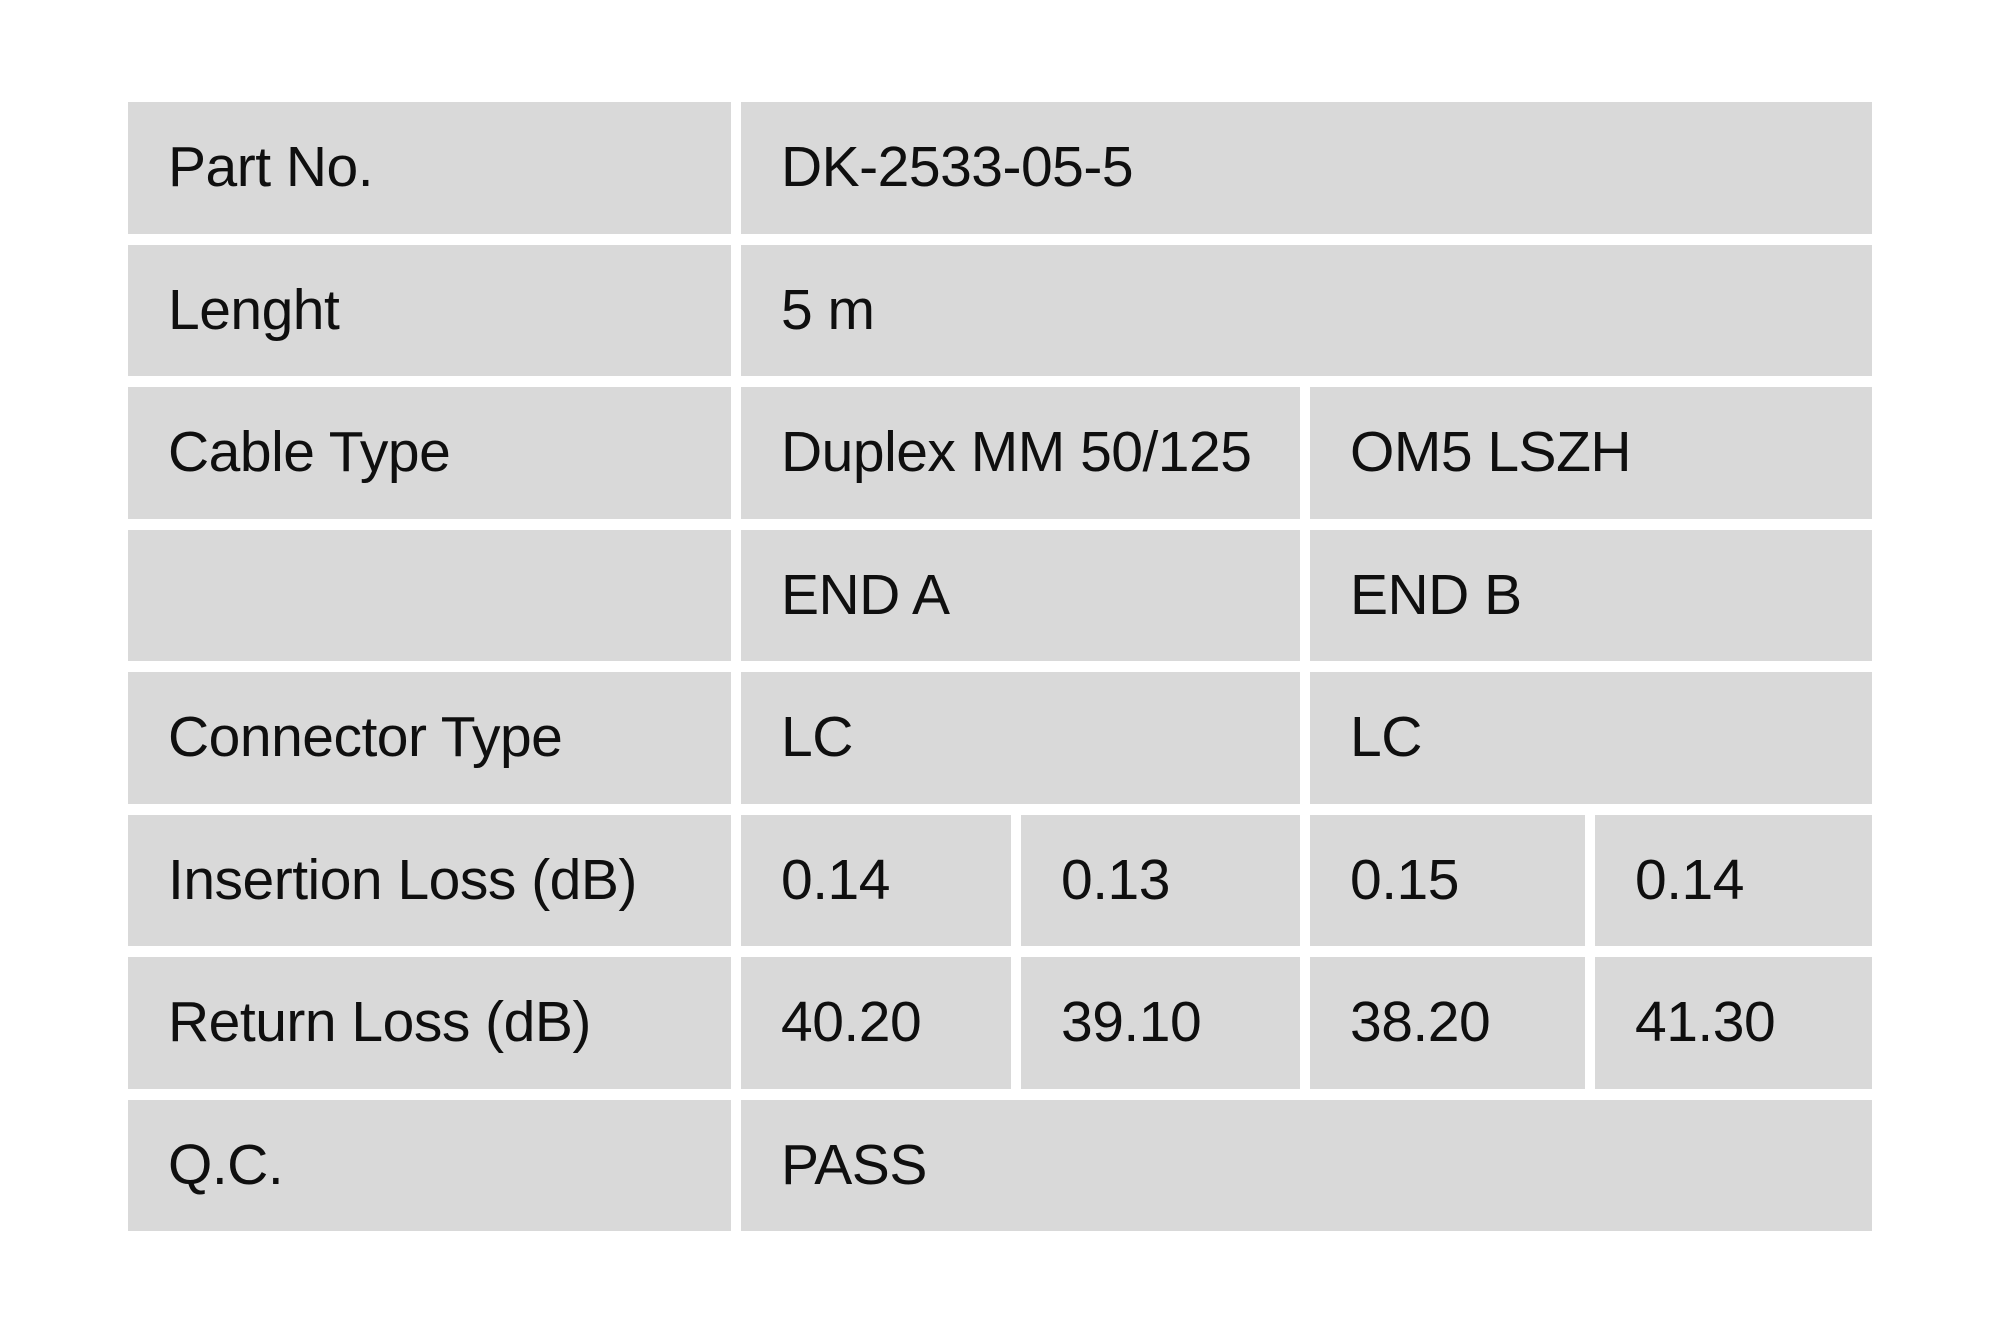  I want to click on return-loss-value-cell: 40.20, so click(876, 1023).